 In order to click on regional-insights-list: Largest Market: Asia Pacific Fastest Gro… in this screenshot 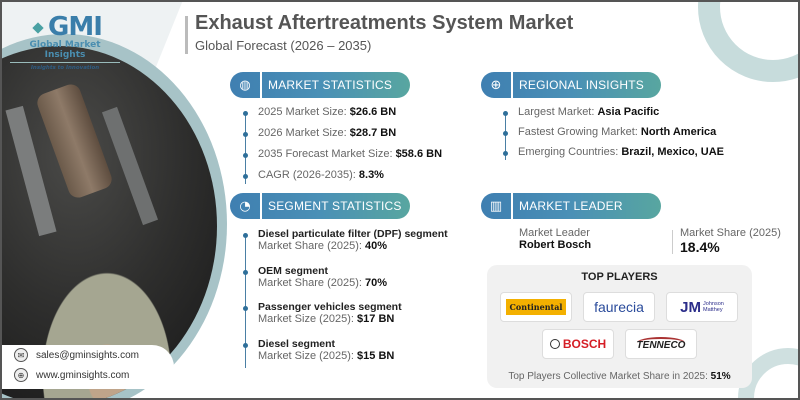, I will do `click(632, 136)`.